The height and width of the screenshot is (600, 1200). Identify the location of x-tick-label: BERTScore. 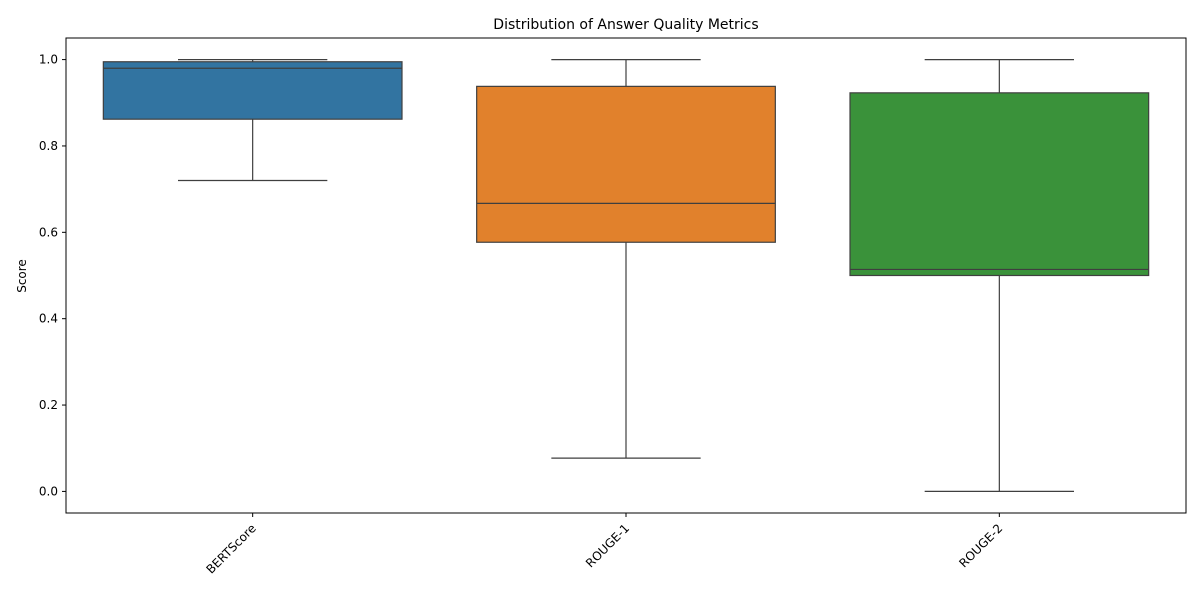
(230, 548).